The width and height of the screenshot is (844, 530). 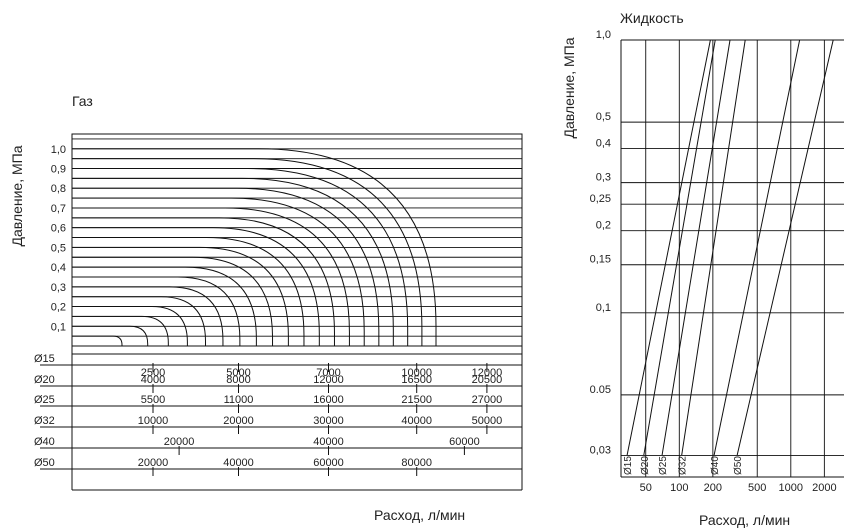 I want to click on liquid-series-label: Ø25, so click(x=663, y=465).